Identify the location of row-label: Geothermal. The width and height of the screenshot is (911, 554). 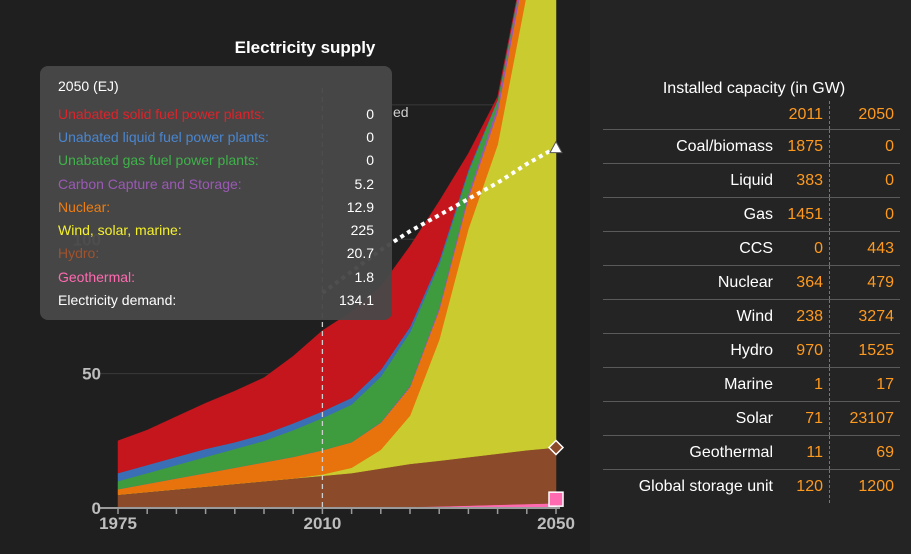
(692, 452).